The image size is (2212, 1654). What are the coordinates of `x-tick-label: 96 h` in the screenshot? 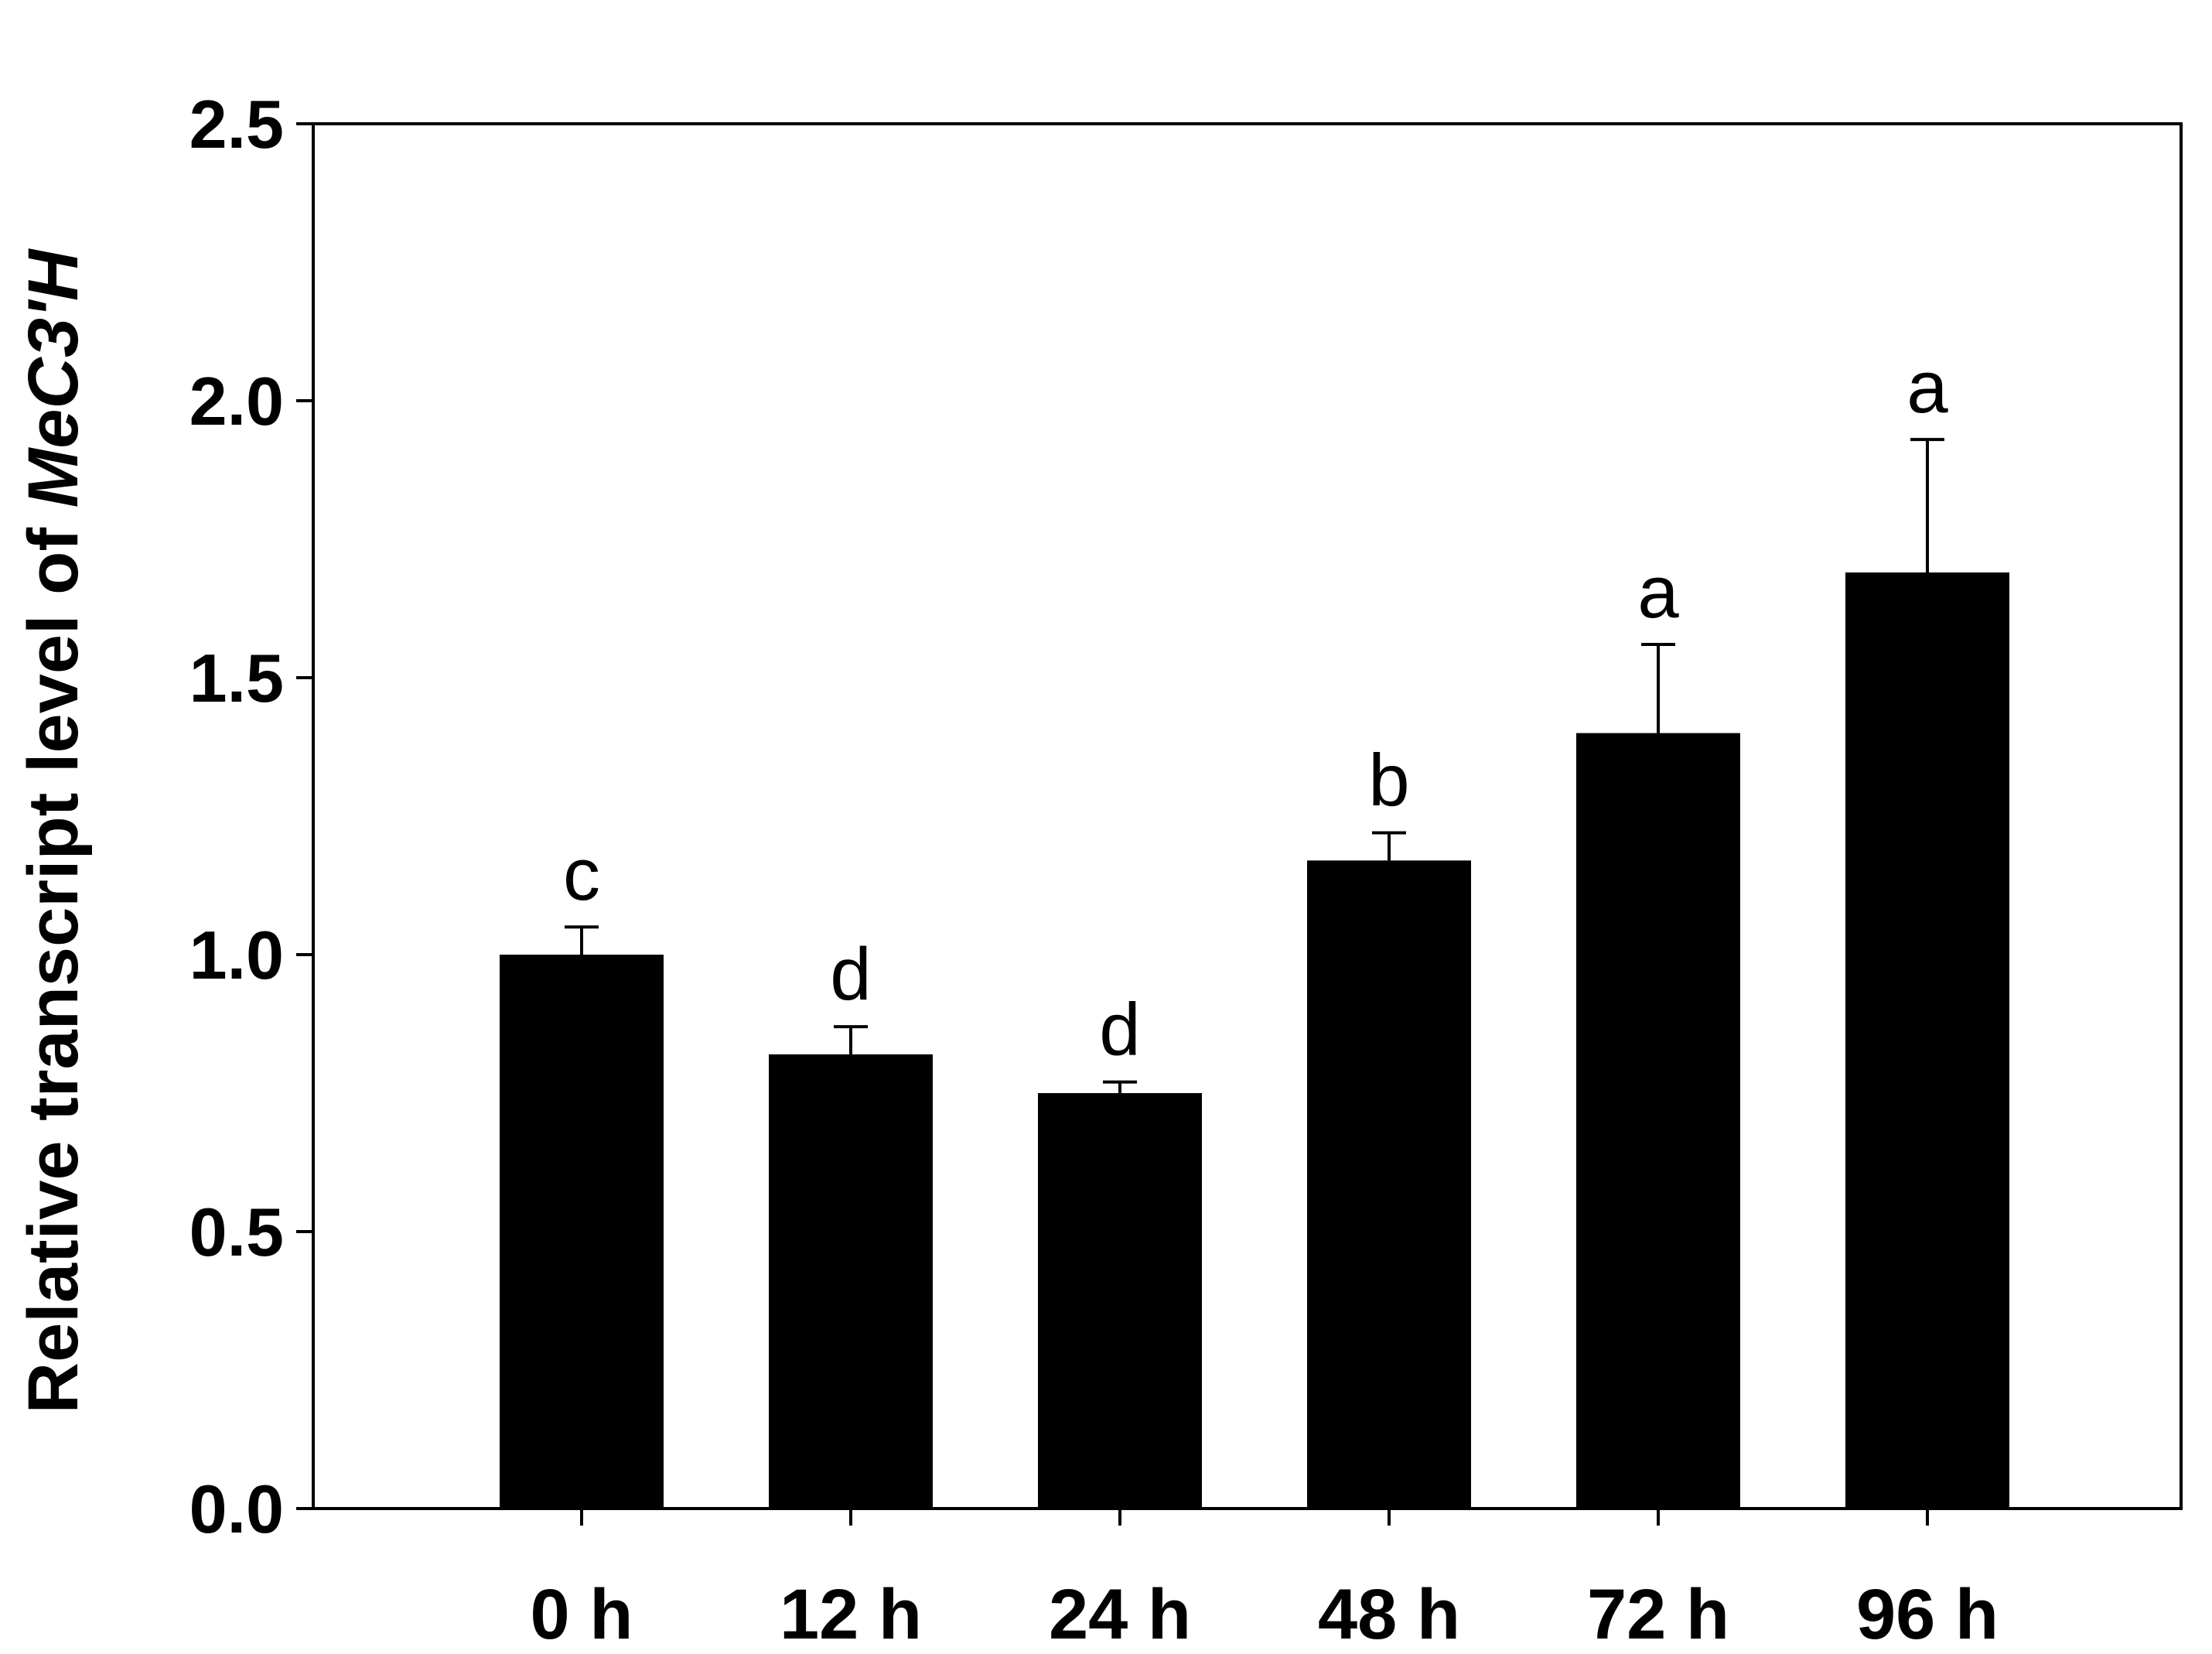 It's located at (1927, 1615).